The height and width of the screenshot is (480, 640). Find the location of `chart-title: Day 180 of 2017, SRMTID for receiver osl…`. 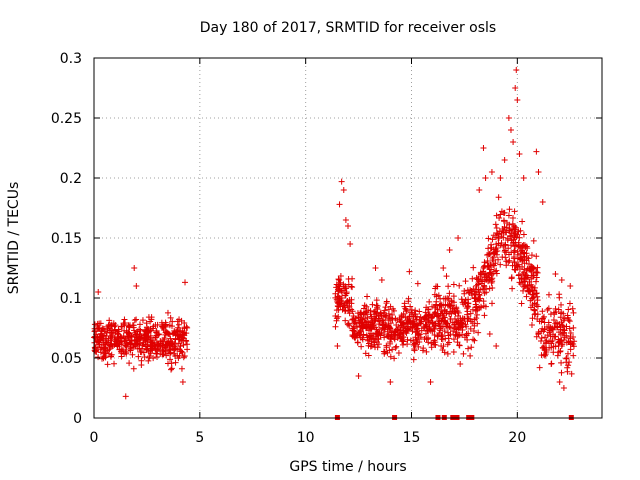

chart-title: Day 180 of 2017, SRMTID for receiver osl… is located at coordinates (348, 28).